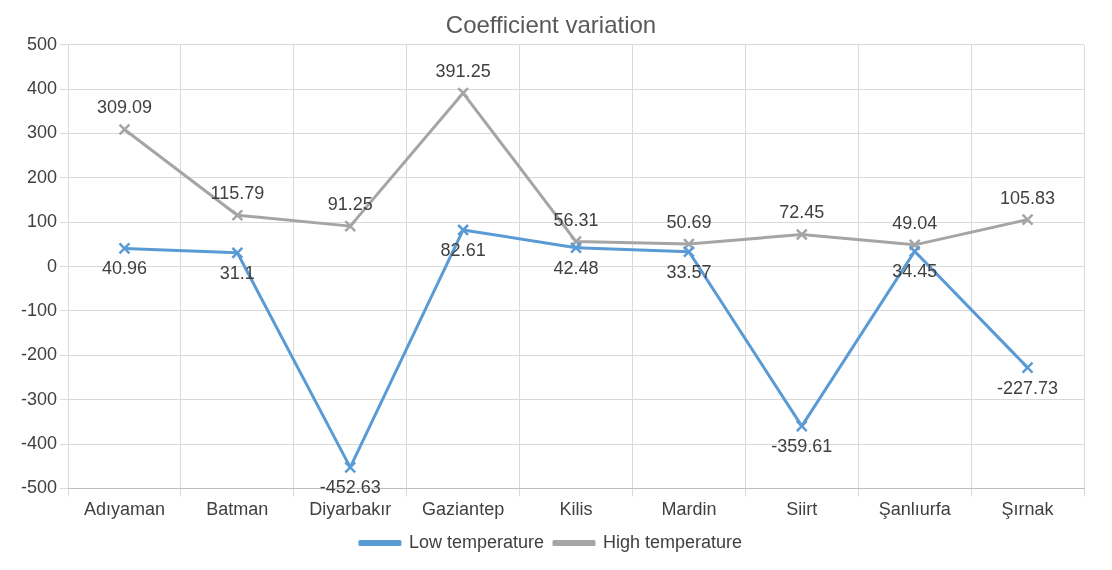  What do you see at coordinates (576, 509) in the screenshot?
I see `x-tick-label: Kilis` at bounding box center [576, 509].